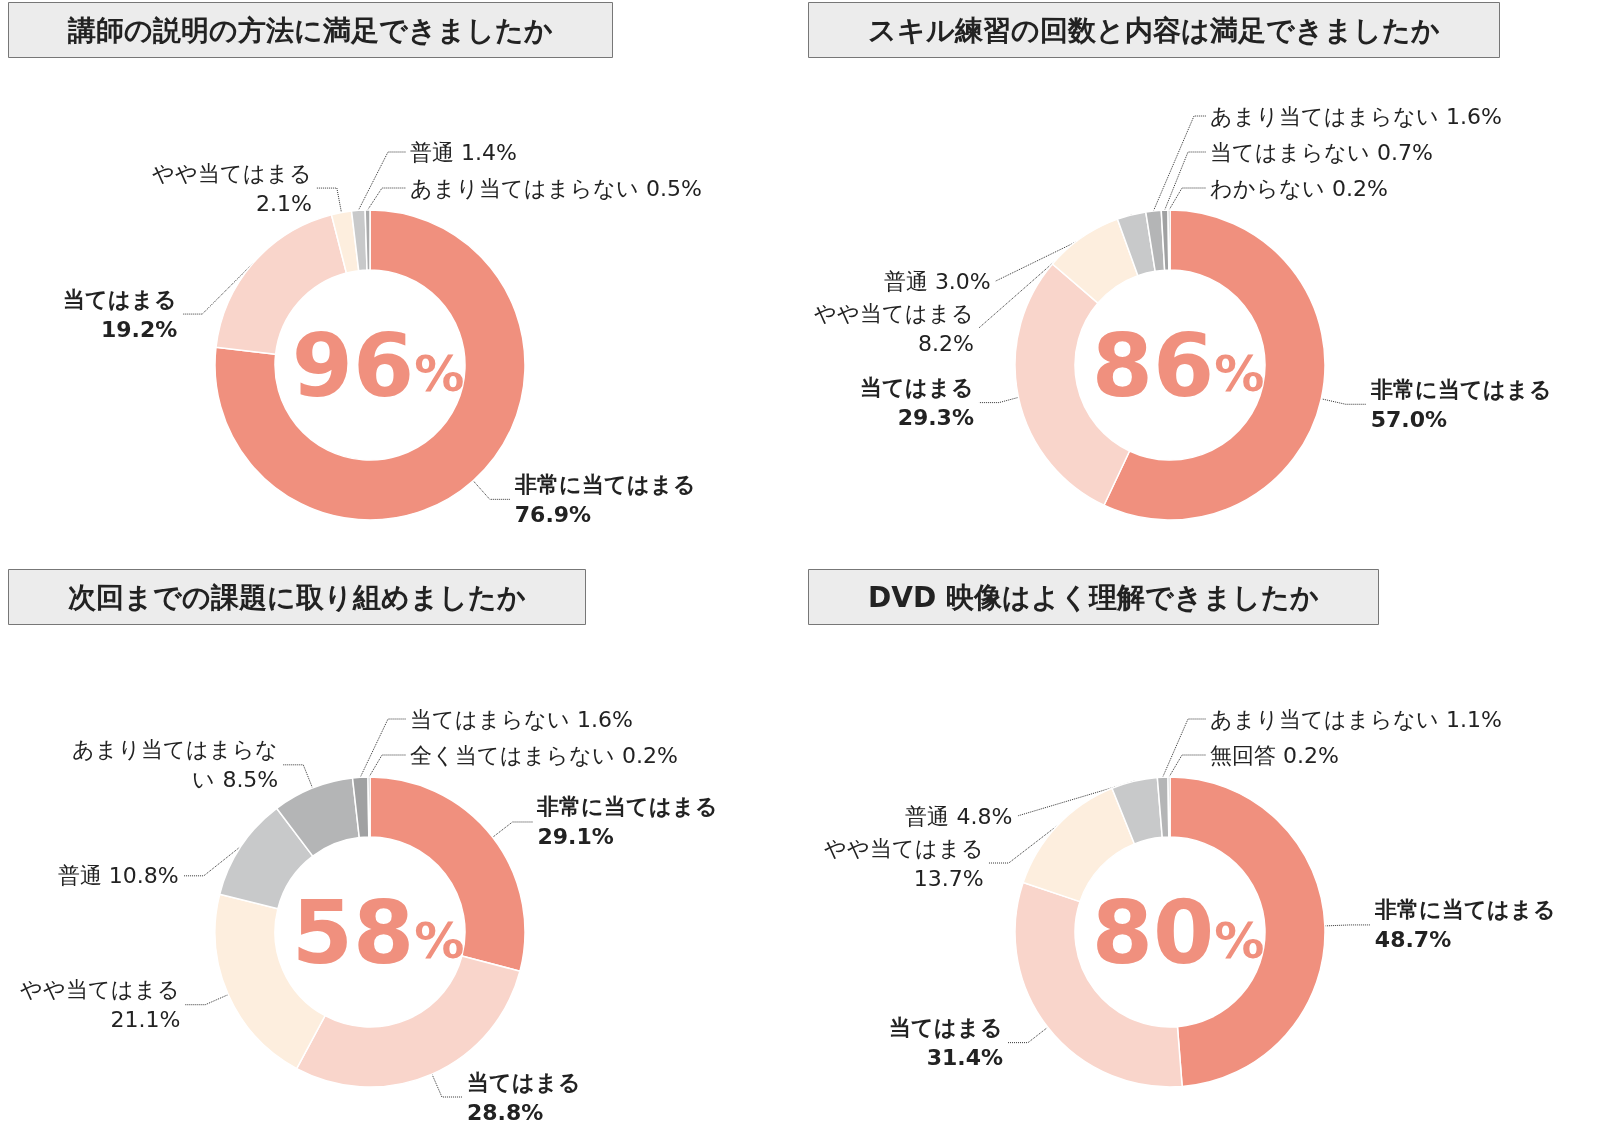 The height and width of the screenshot is (1135, 1600). What do you see at coordinates (1356, 719) in the screenshot?
I see `slice-label: あまり当てはまらない 1.1%` at bounding box center [1356, 719].